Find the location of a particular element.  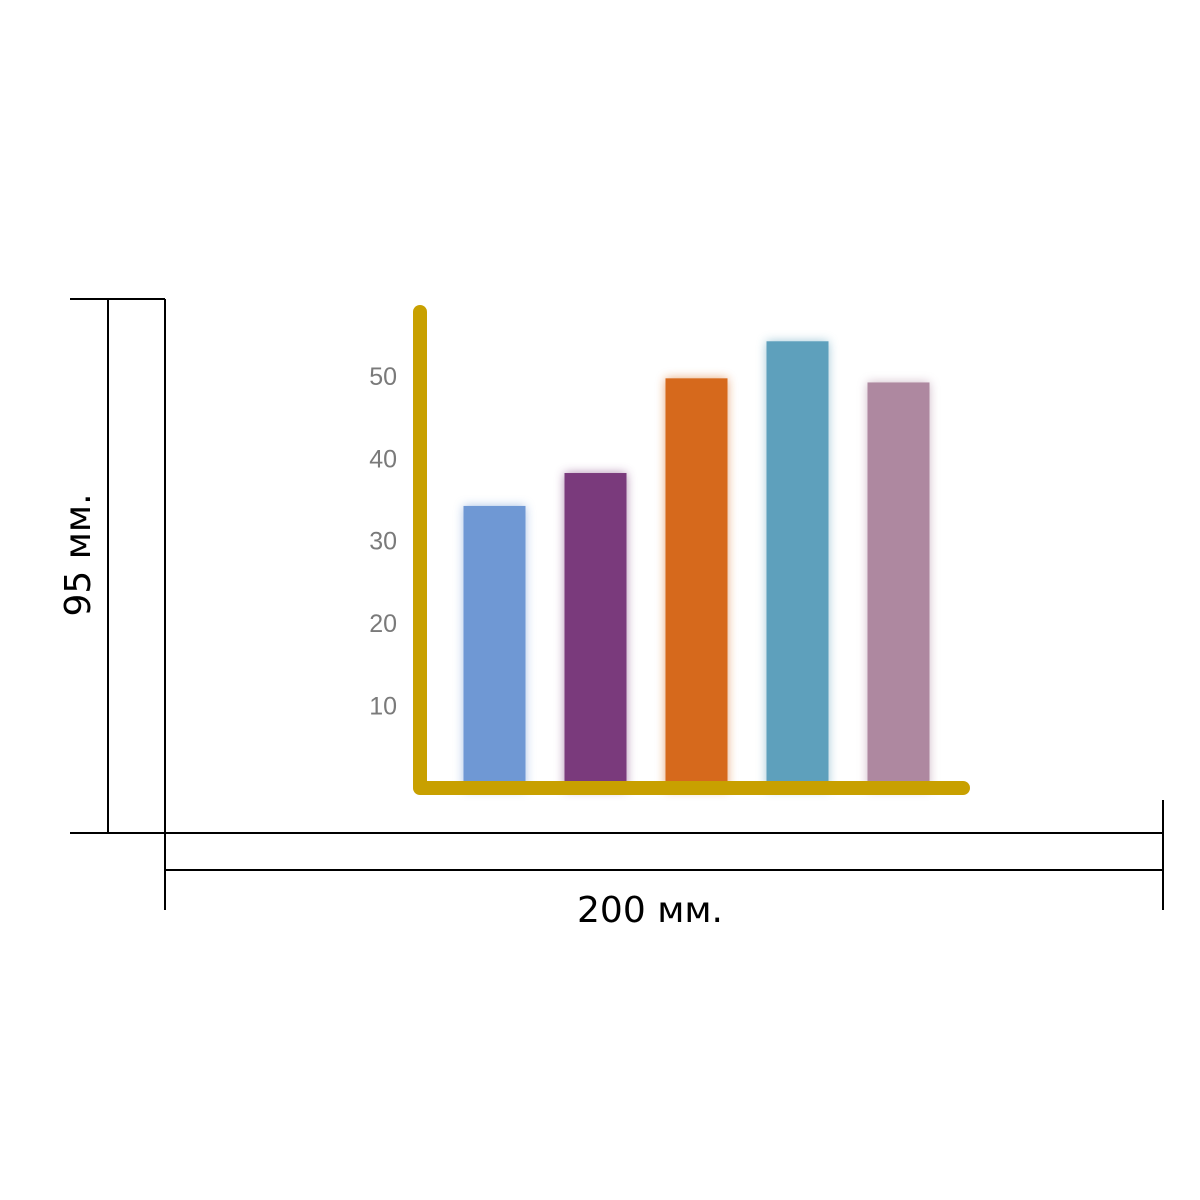

y-tick-label: 10 is located at coordinates (383, 706).